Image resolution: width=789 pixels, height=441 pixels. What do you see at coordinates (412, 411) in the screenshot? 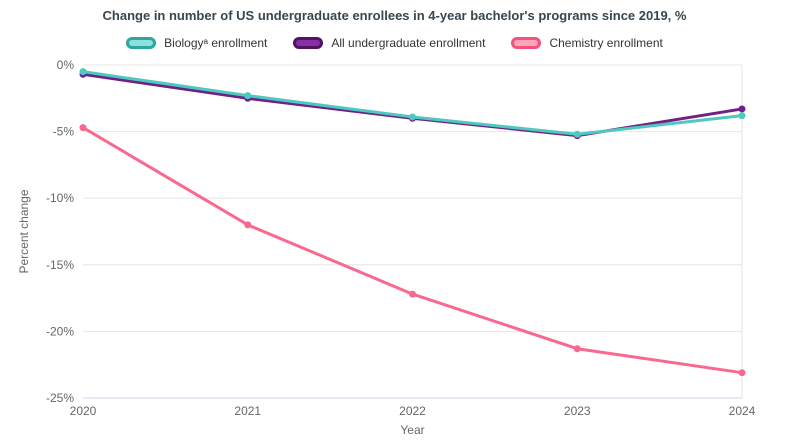
I see `x-tick-label: 2022` at bounding box center [412, 411].